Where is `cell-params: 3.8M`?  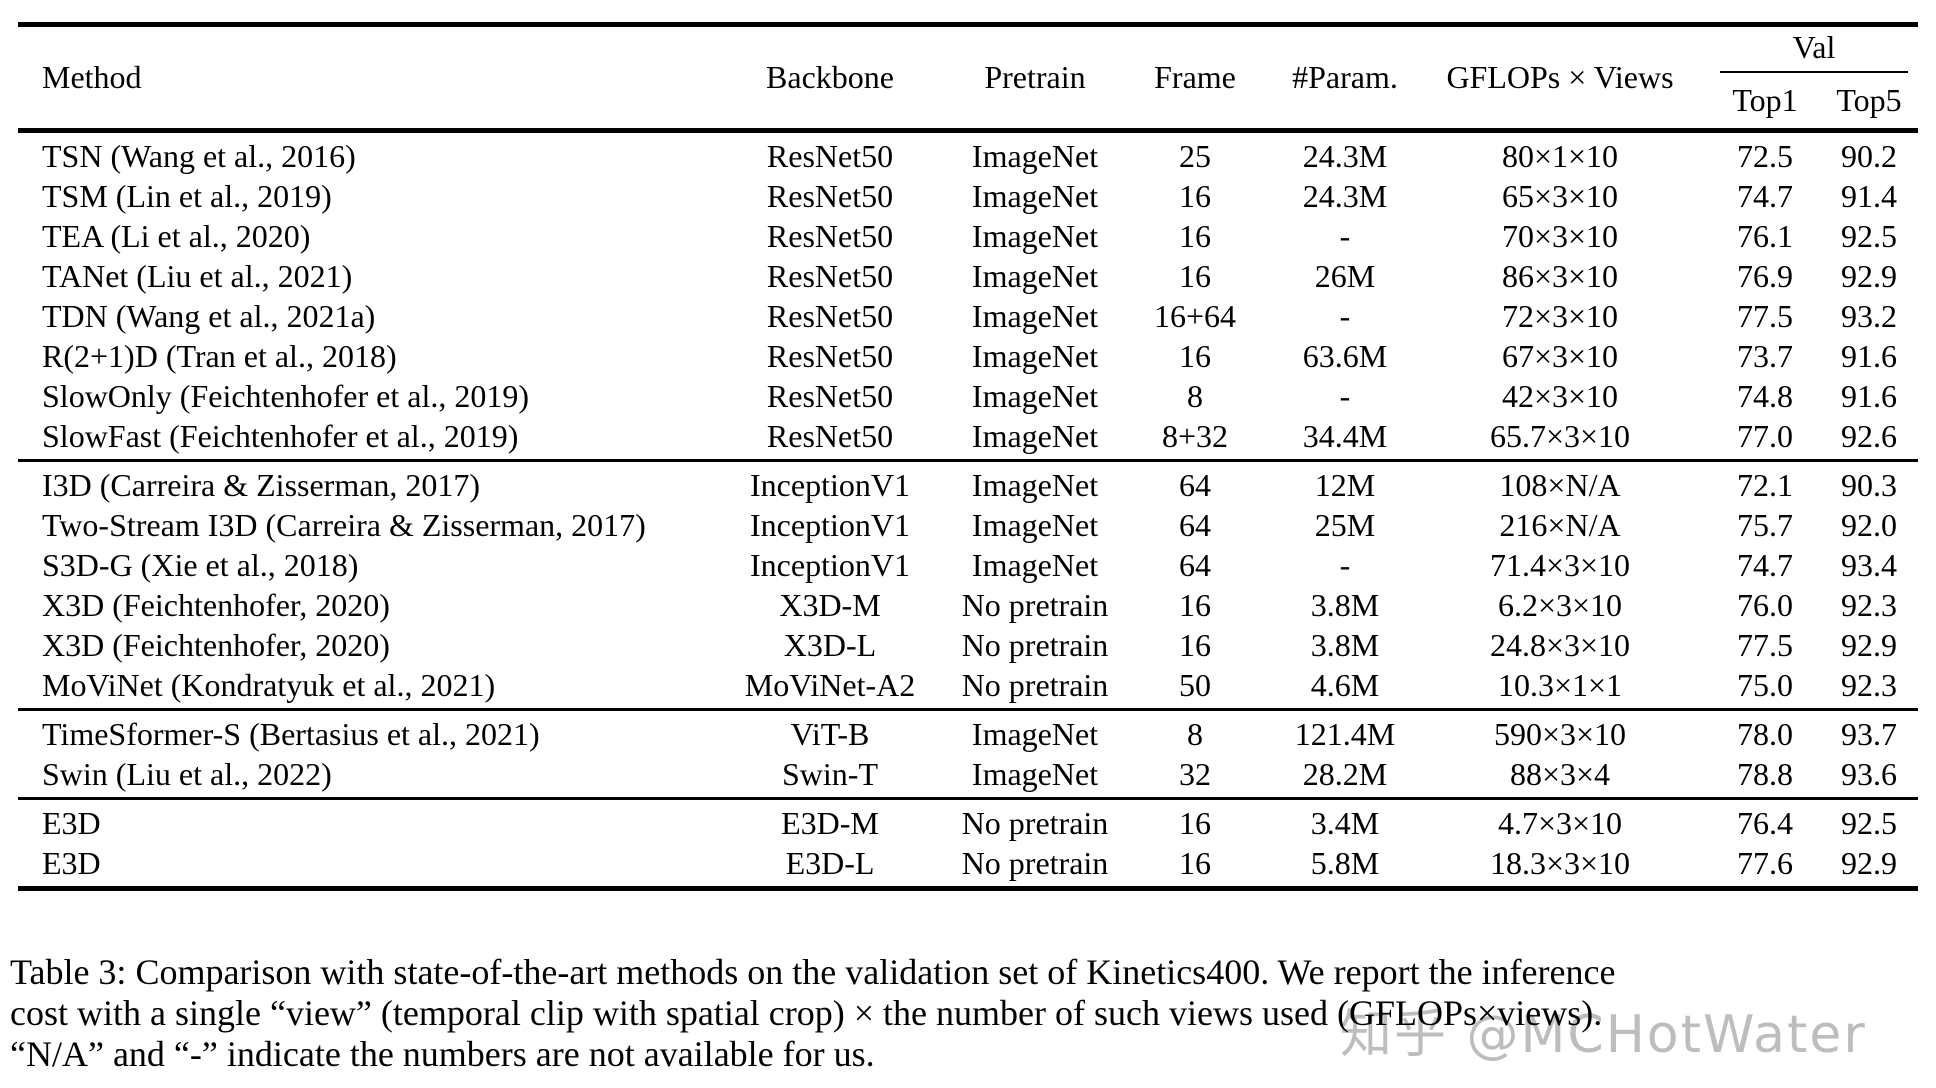 cell-params: 3.8M is located at coordinates (1345, 644).